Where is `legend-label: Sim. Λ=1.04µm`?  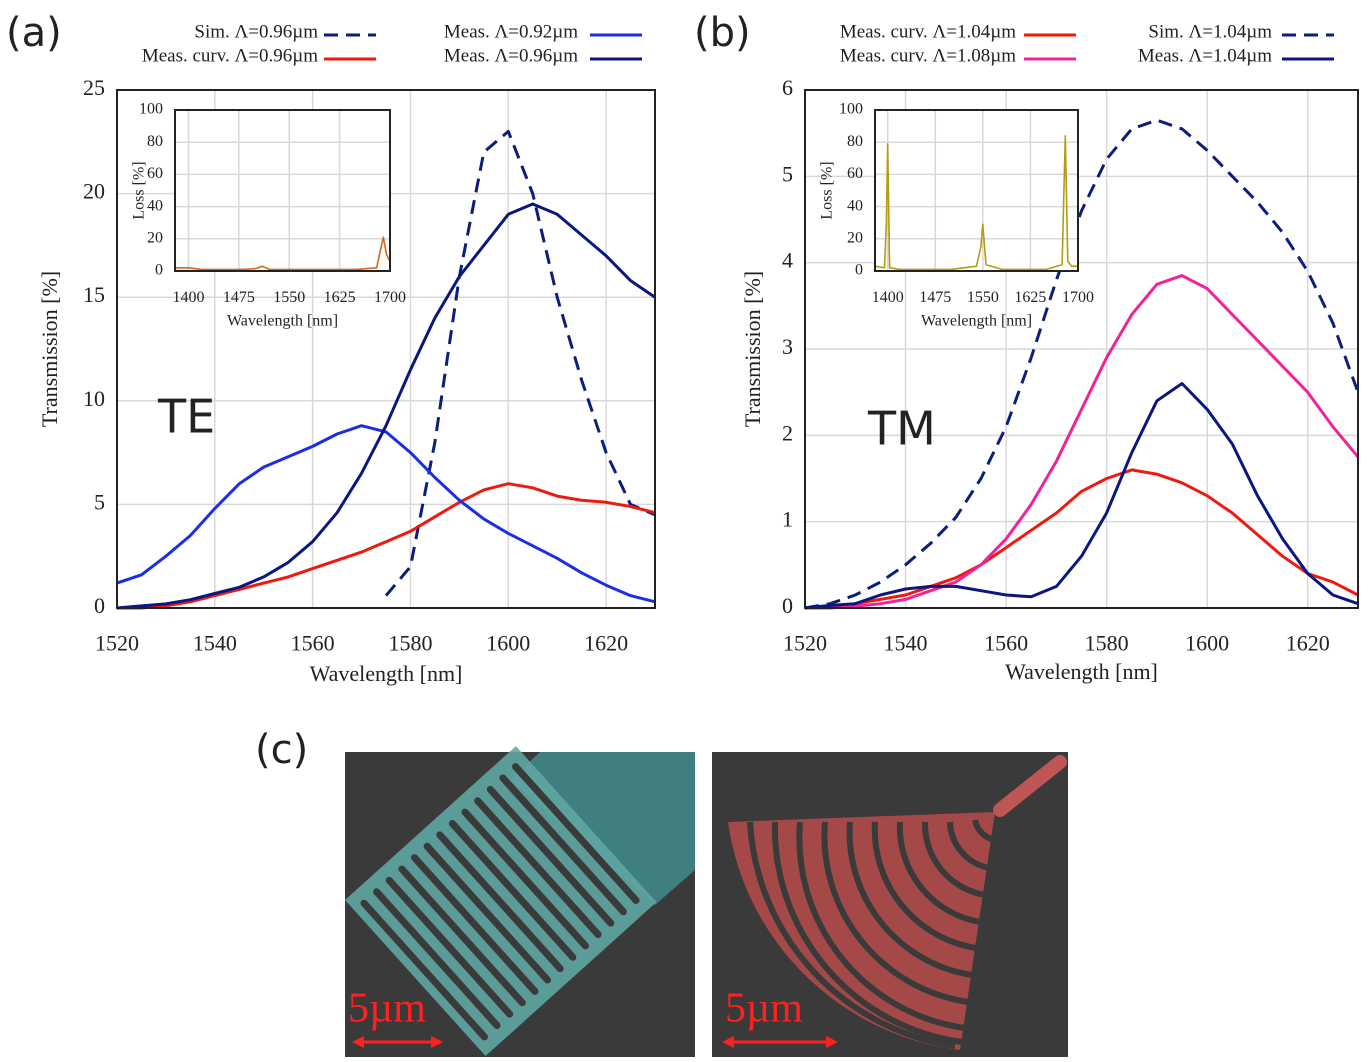 legend-label: Sim. Λ=1.04µm is located at coordinates (1210, 31).